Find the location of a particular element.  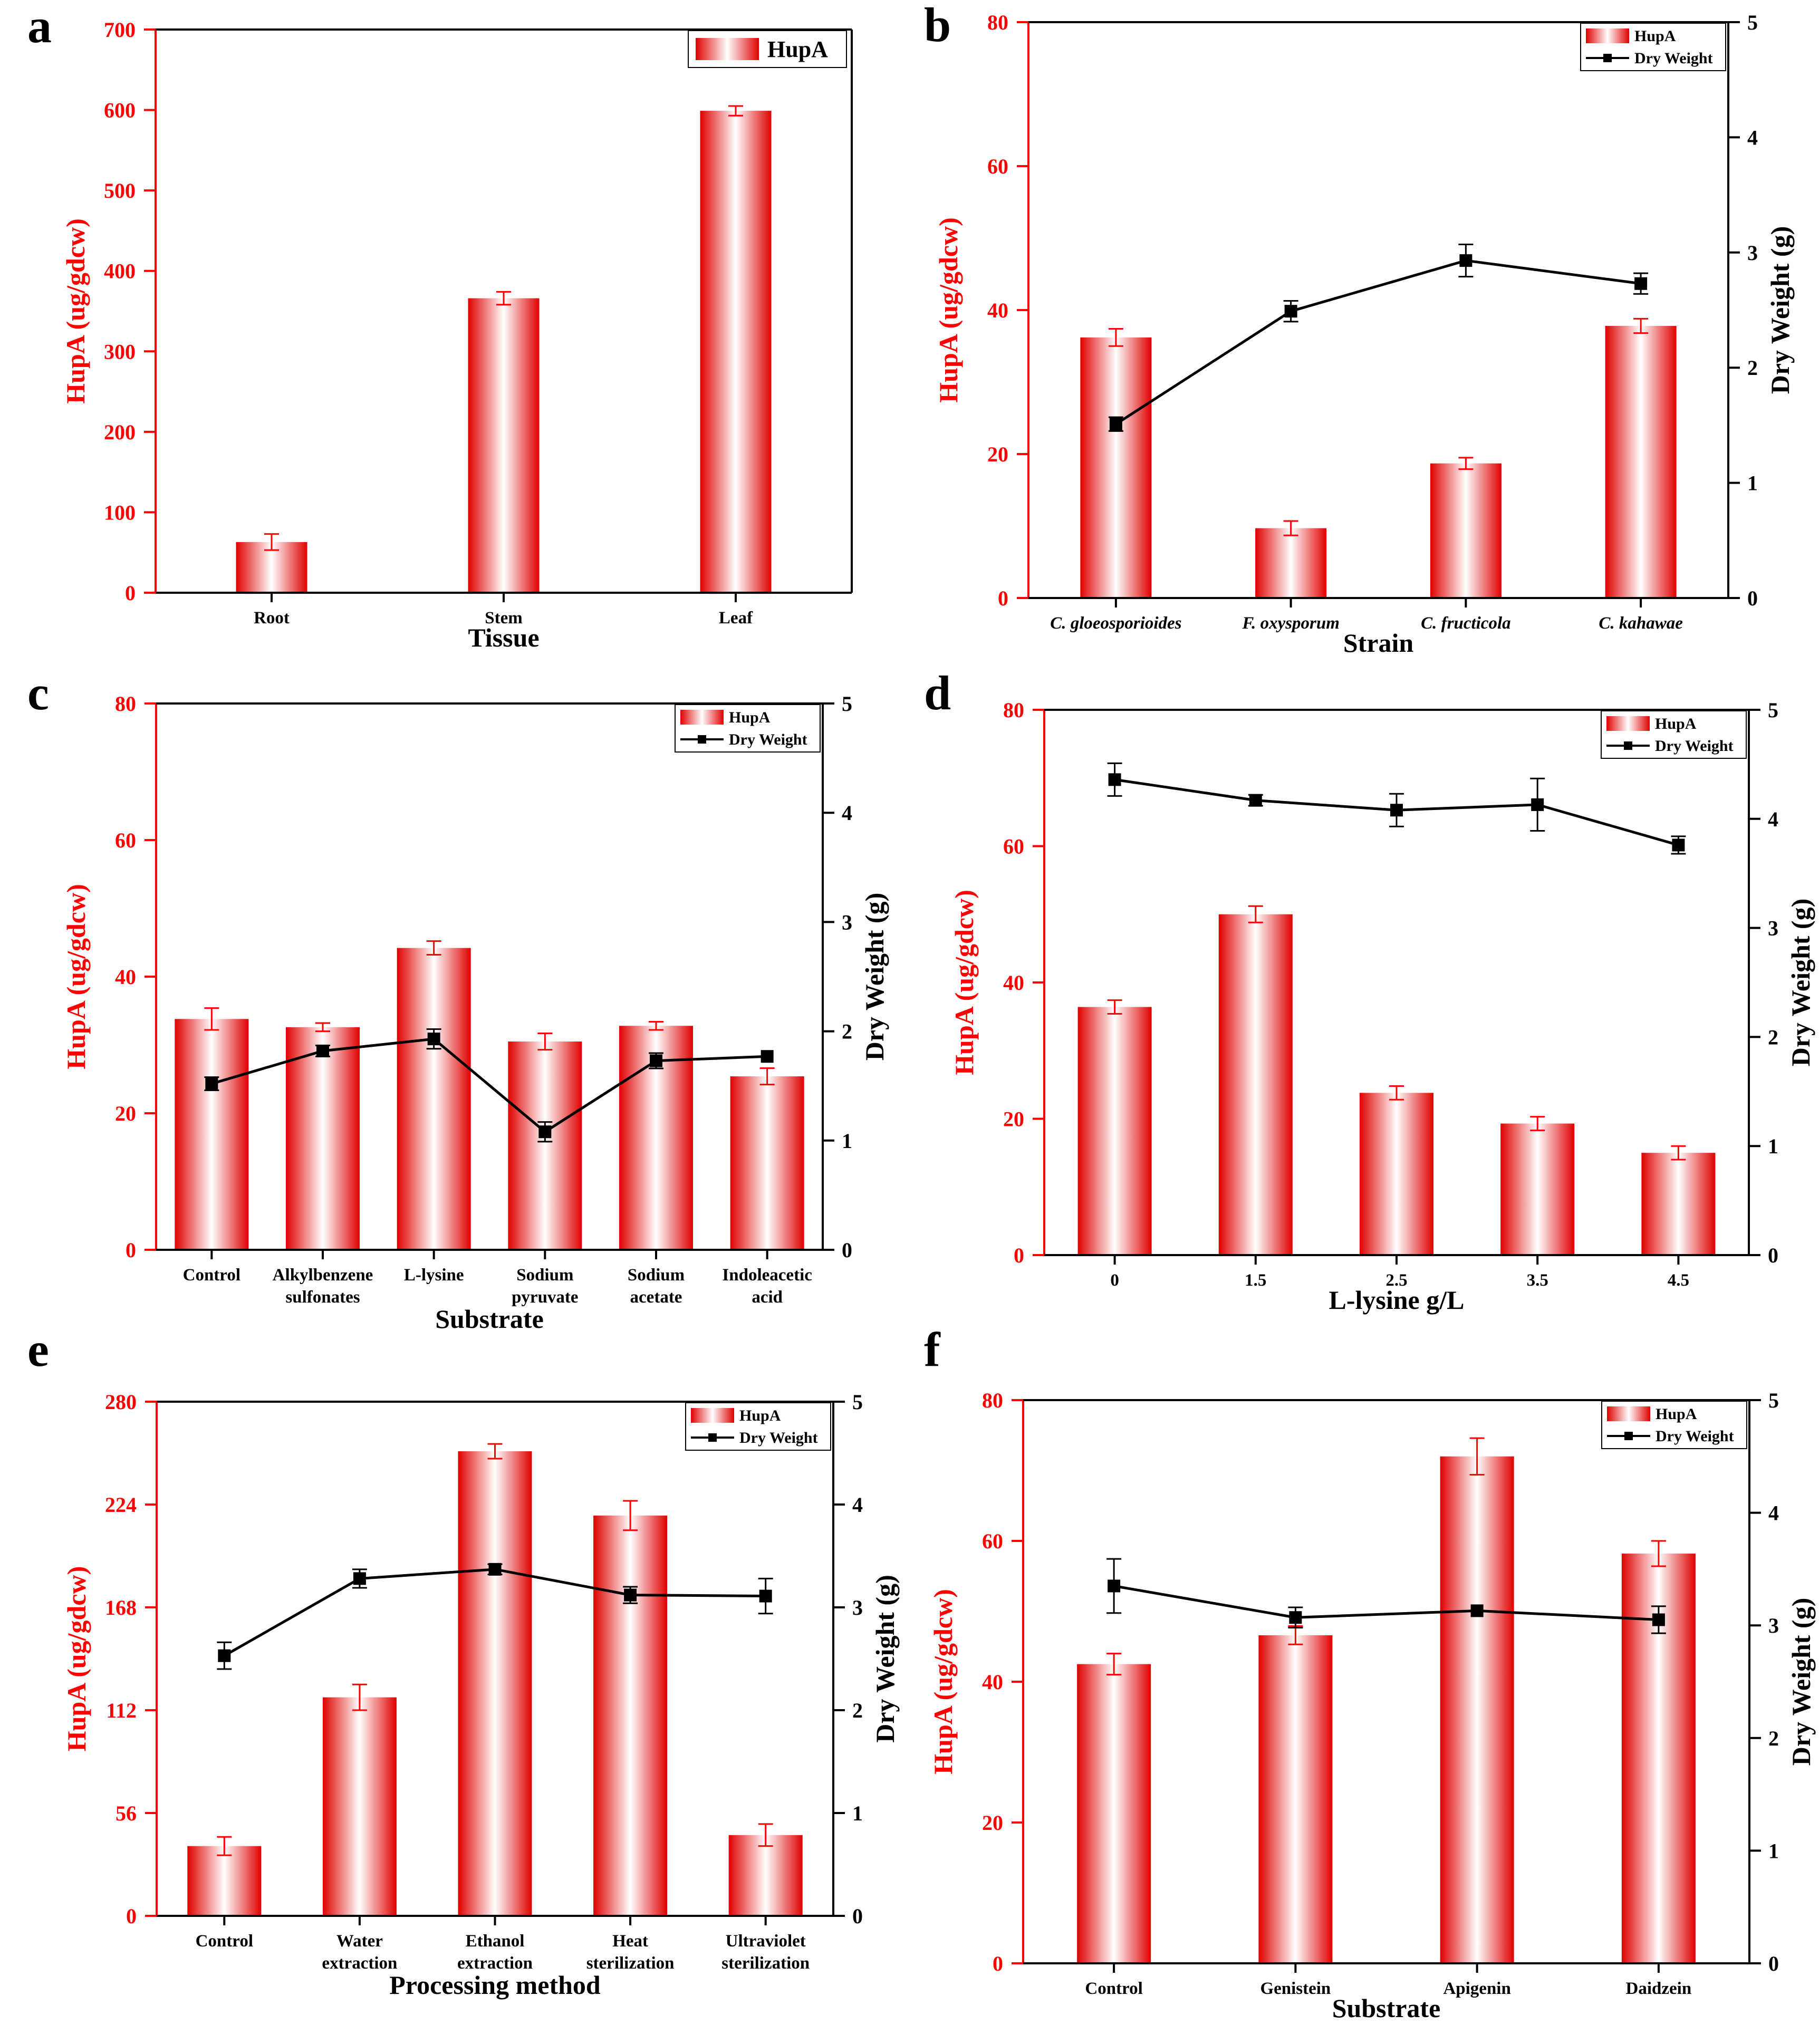

x-axis-title: Processing method is located at coordinates (495, 1985).